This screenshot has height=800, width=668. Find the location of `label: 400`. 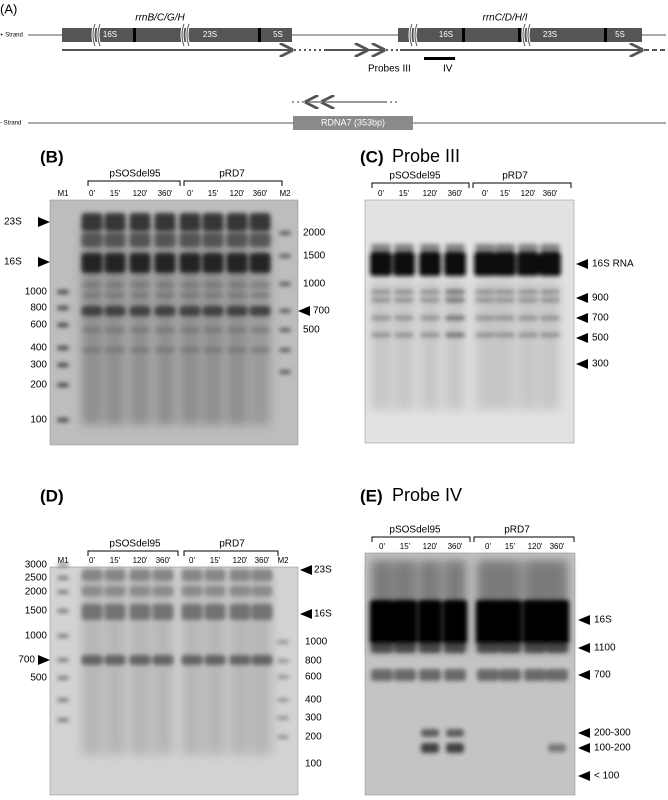

label: 400 is located at coordinates (313, 700).